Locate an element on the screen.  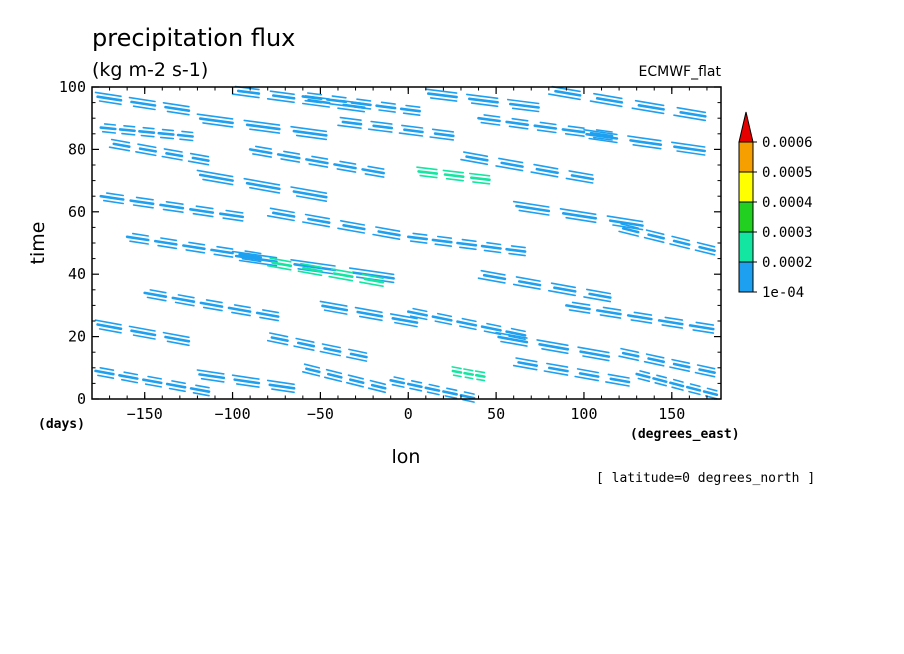
y-tick-label: 20 is located at coordinates (77, 337).